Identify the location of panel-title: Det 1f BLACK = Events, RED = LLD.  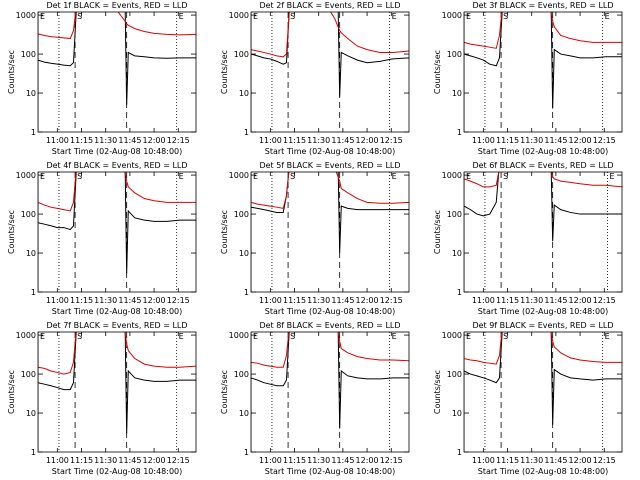
(116, 5).